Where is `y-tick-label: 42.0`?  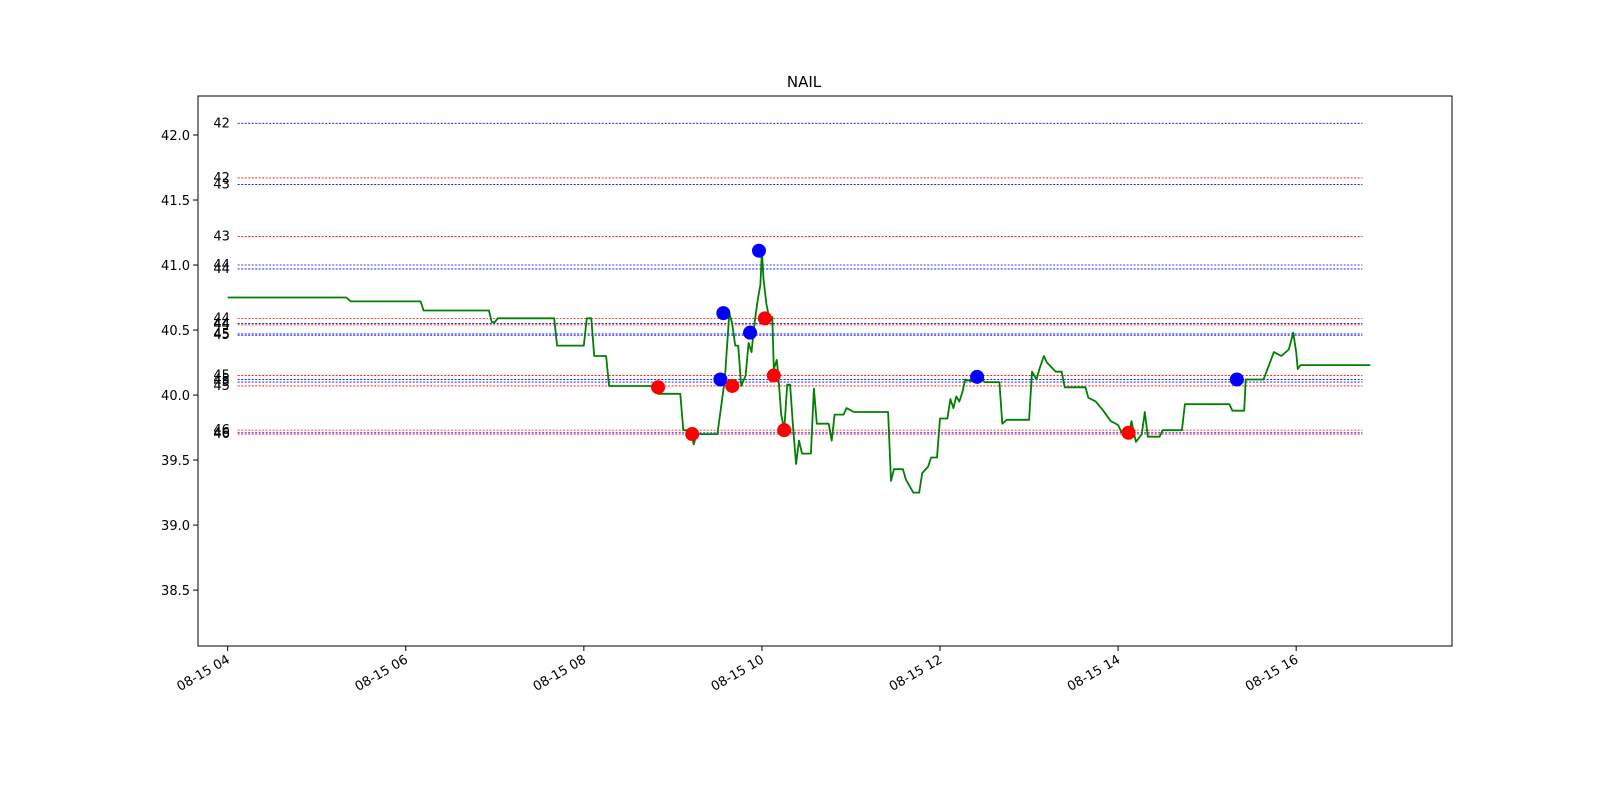 y-tick-label: 42.0 is located at coordinates (175, 136).